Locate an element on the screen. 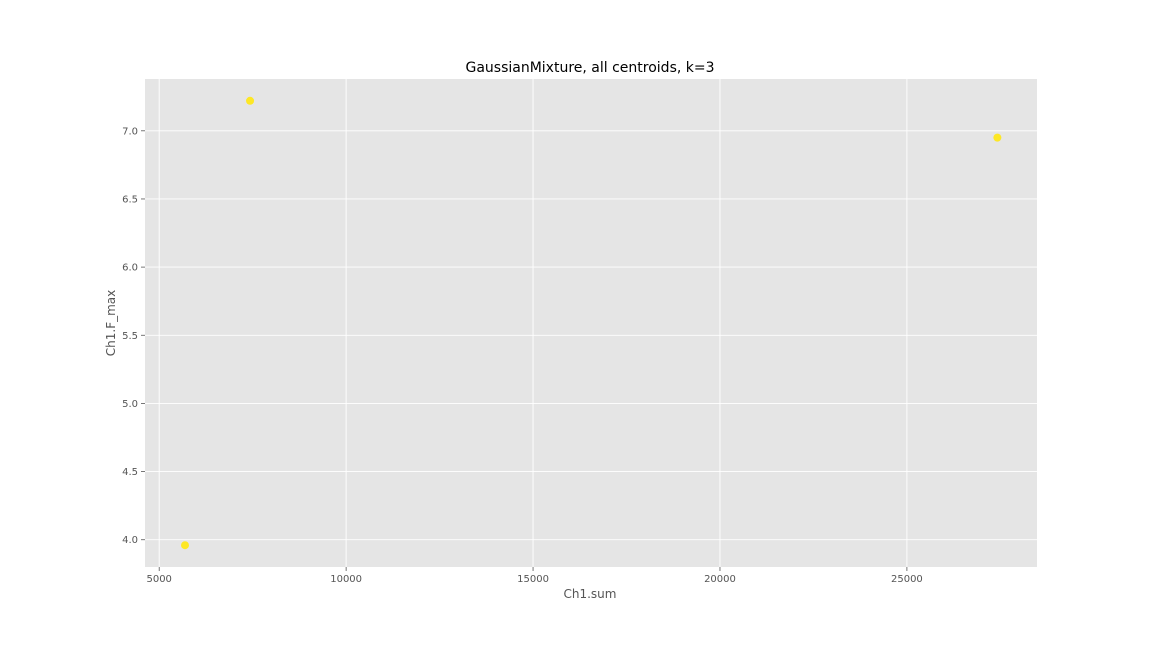 Image resolution: width=1152 pixels, height=648 pixels. y-tick-label: 4.5 is located at coordinates (130, 472).